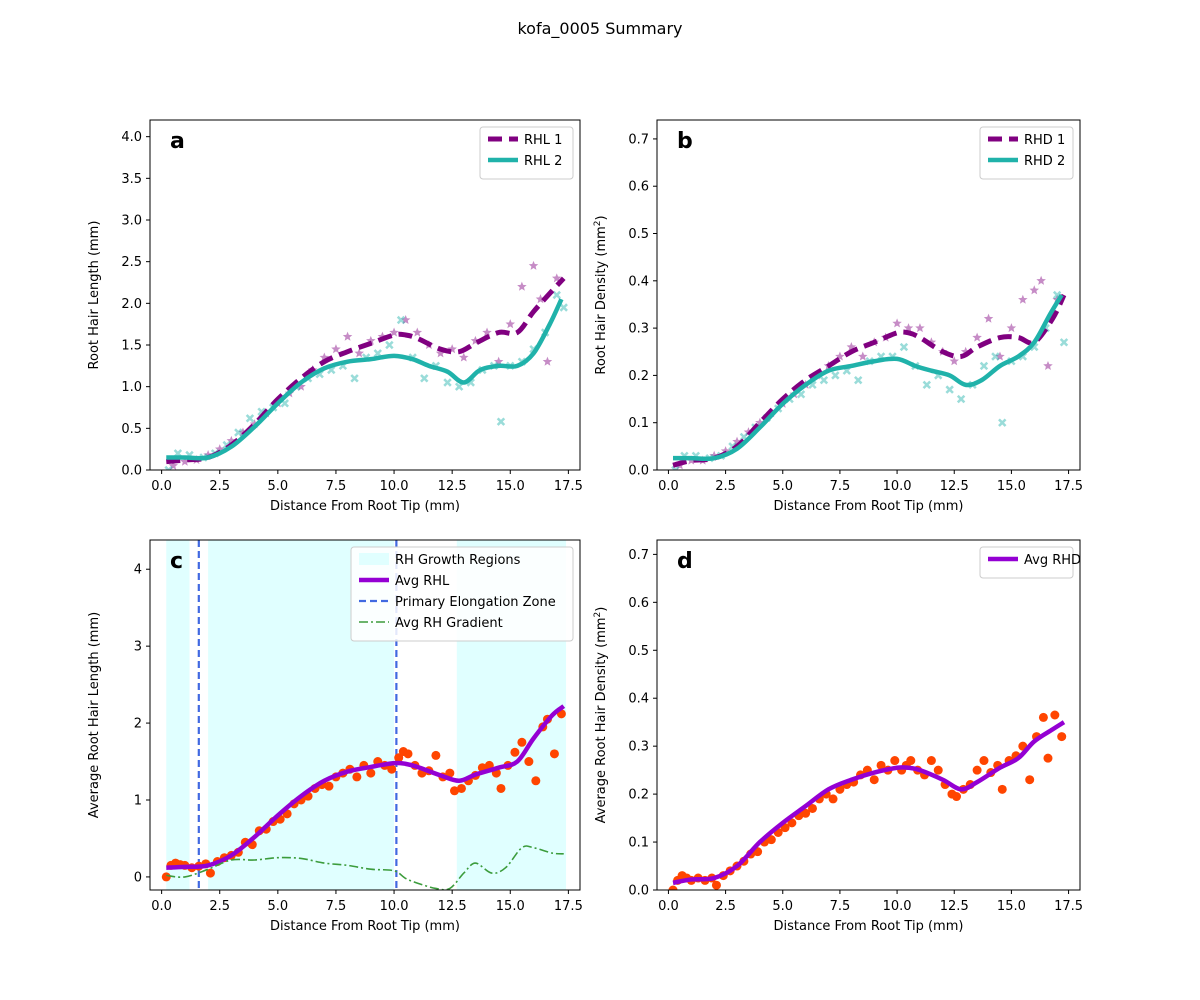  Describe the element at coordinates (1052, 560) in the screenshot. I see `legend-label: Avg RHD` at that location.